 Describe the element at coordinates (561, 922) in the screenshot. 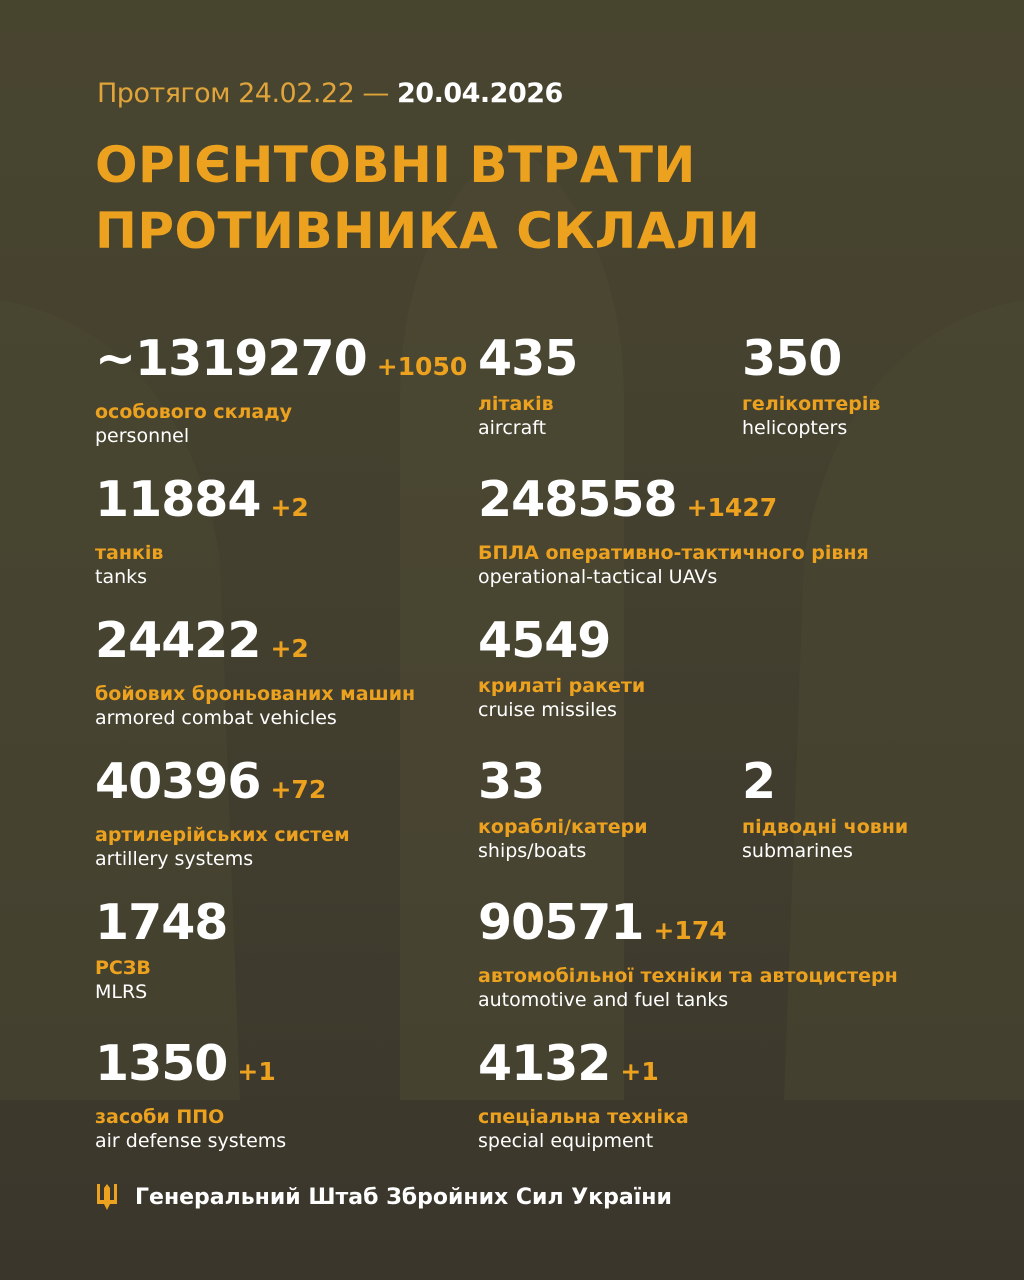

I see `value: 90571` at that location.